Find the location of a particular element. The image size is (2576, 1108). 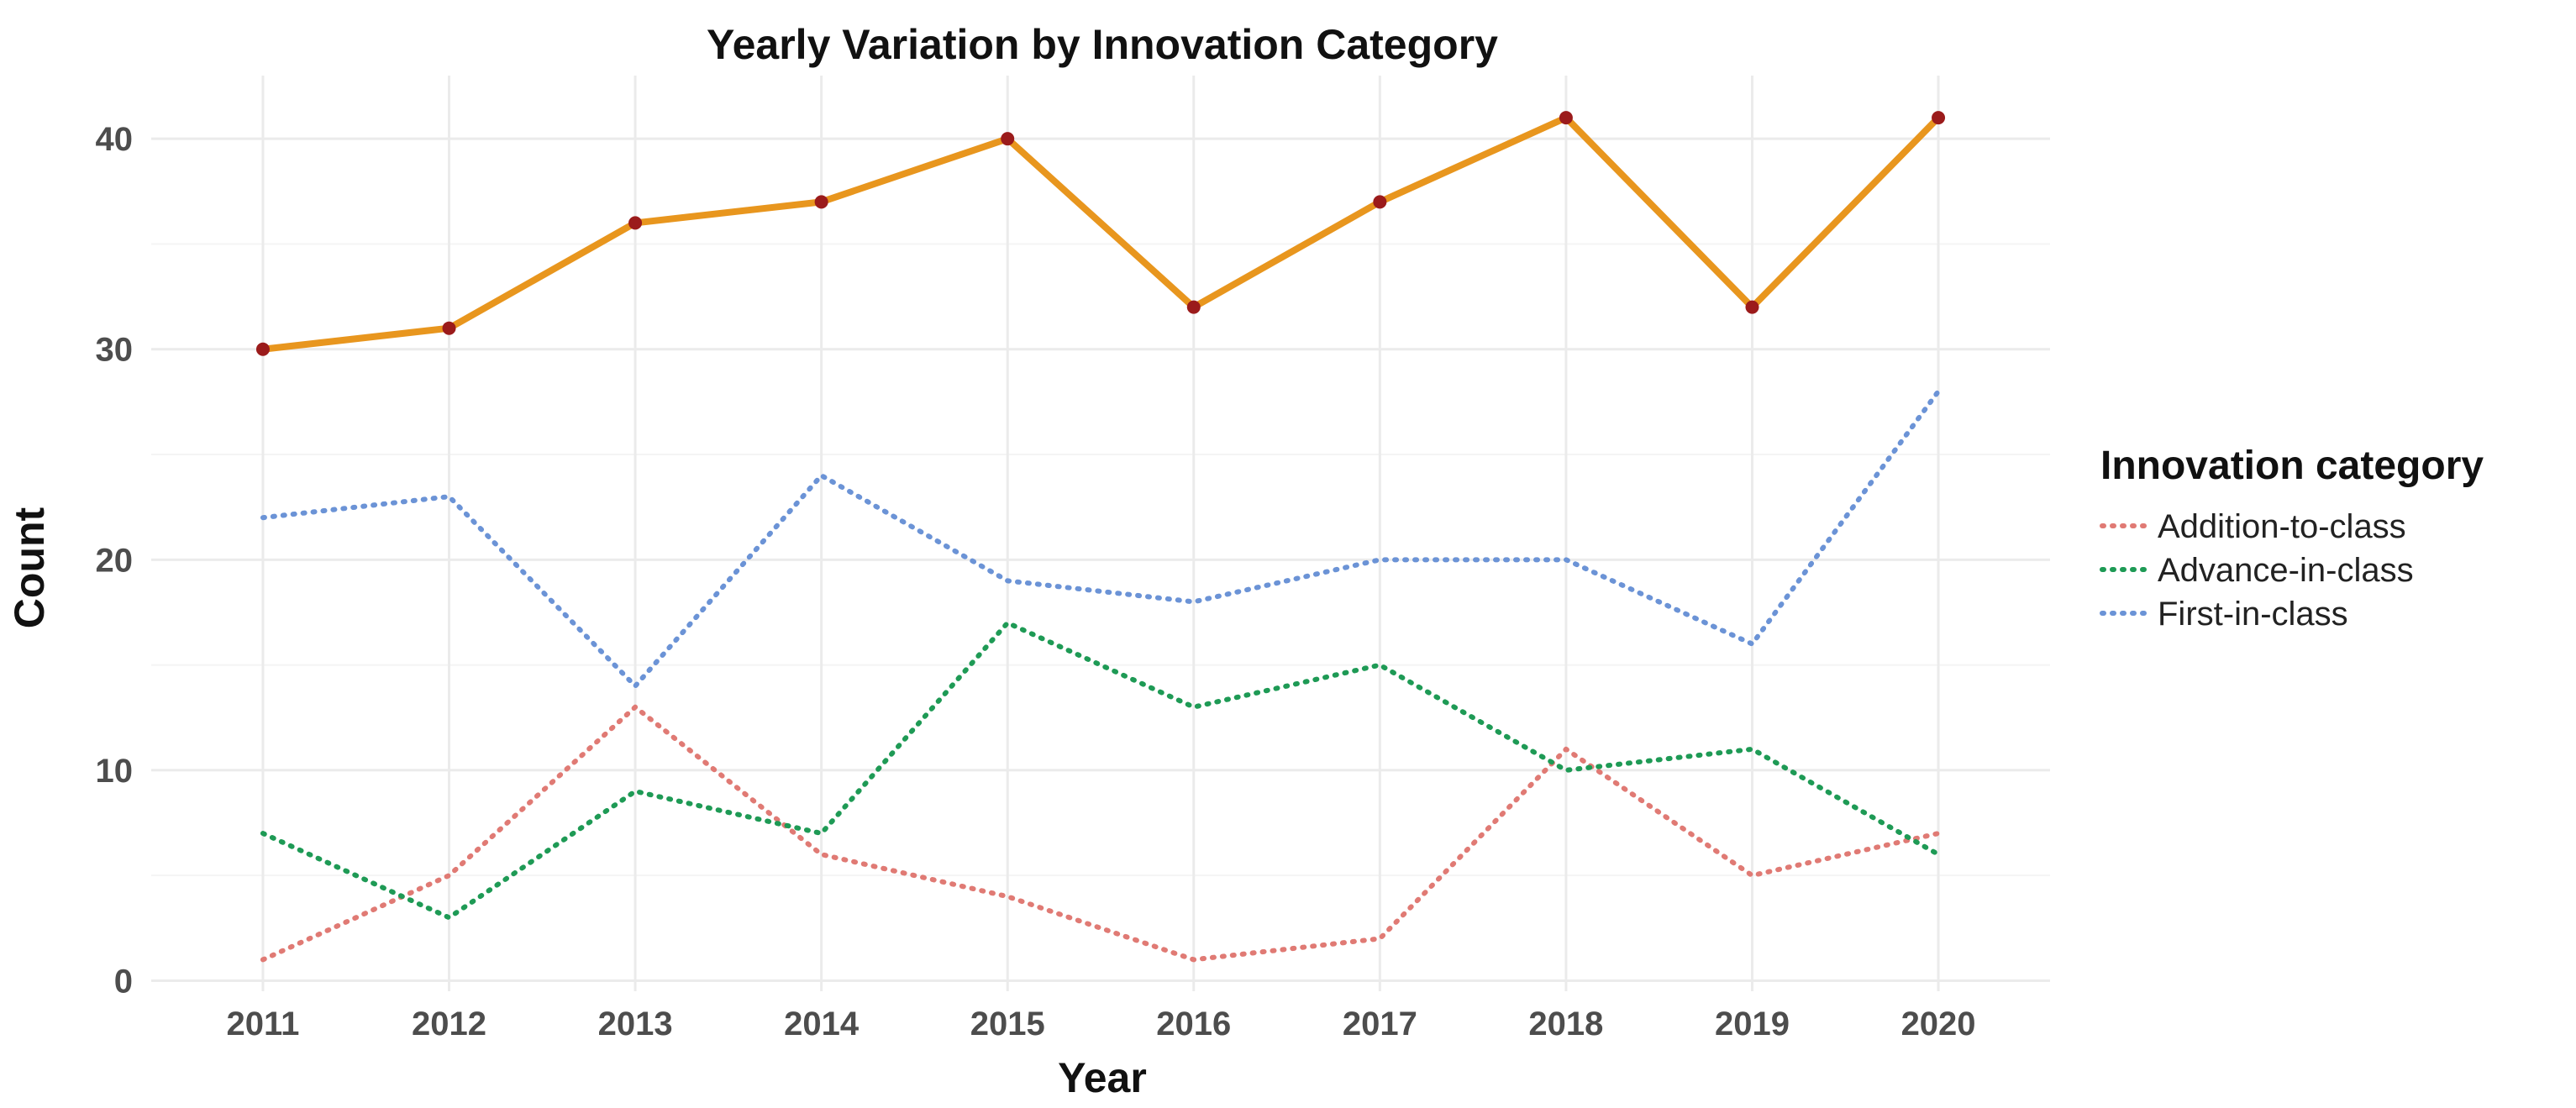

x-tick-label: 2019 is located at coordinates (1752, 1024).